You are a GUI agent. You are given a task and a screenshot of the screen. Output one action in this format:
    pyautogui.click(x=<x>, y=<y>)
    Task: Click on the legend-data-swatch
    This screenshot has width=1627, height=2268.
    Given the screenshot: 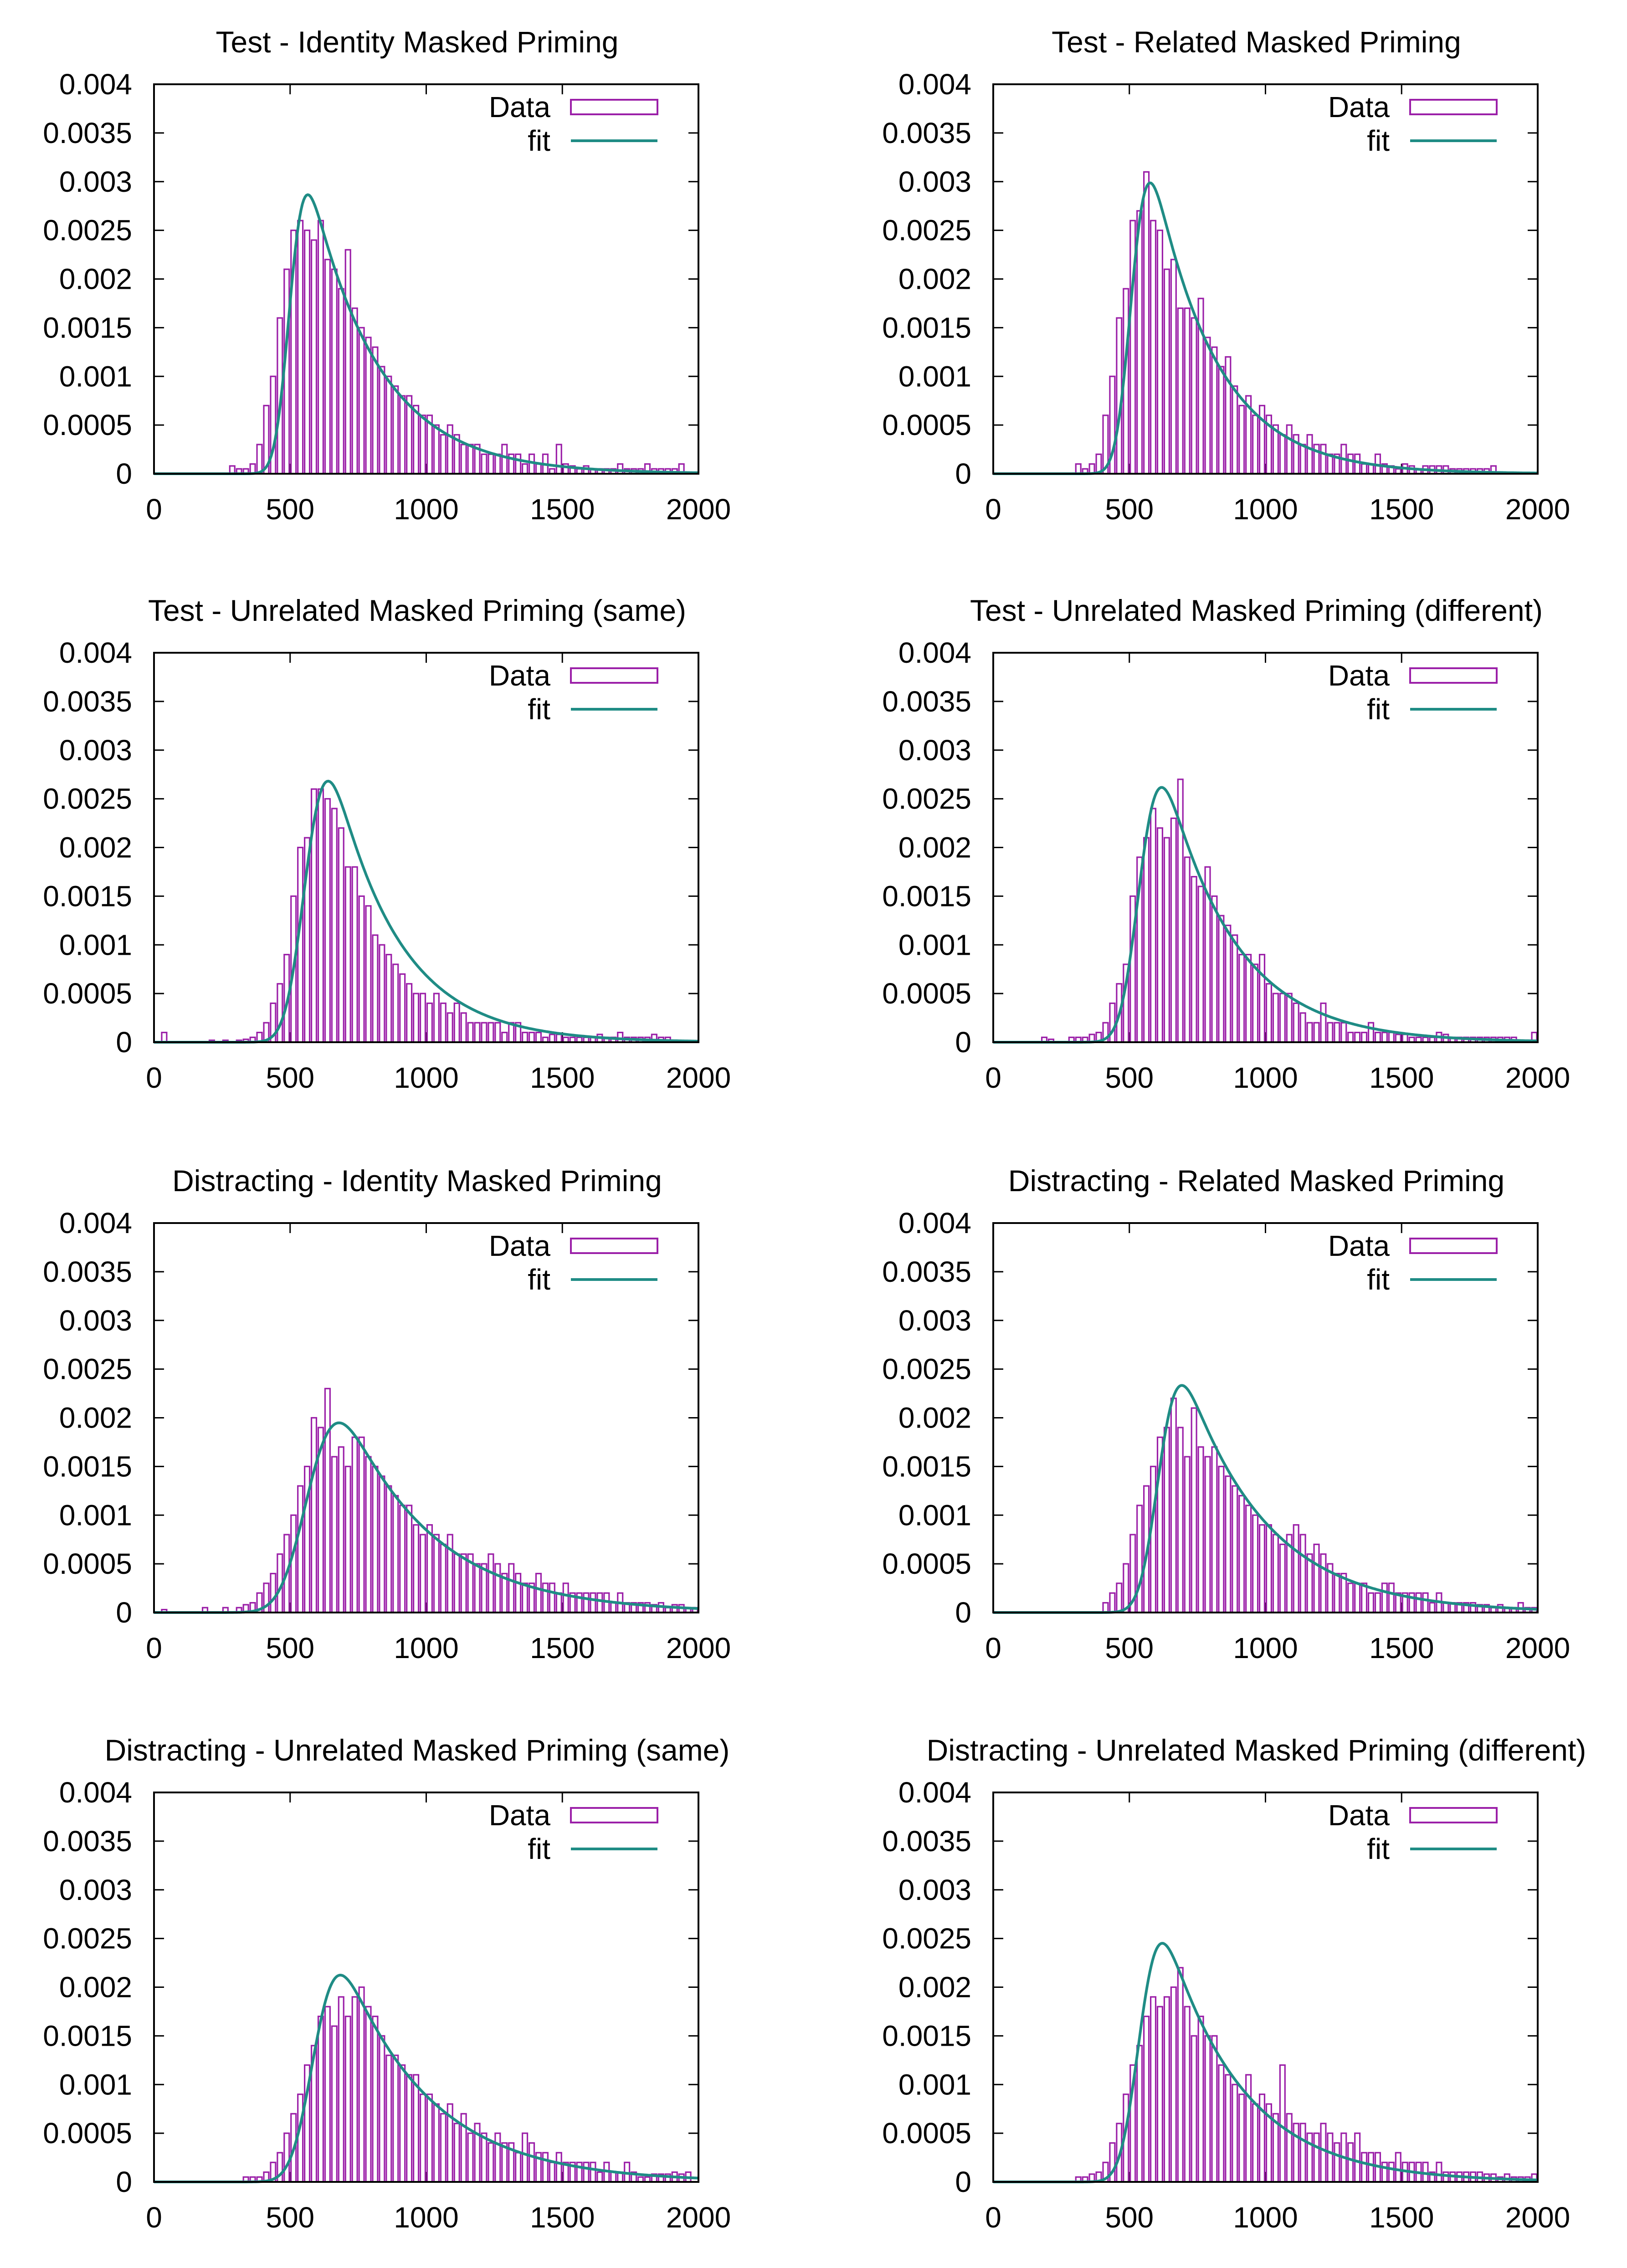 What is the action you would take?
    pyautogui.click(x=614, y=107)
    